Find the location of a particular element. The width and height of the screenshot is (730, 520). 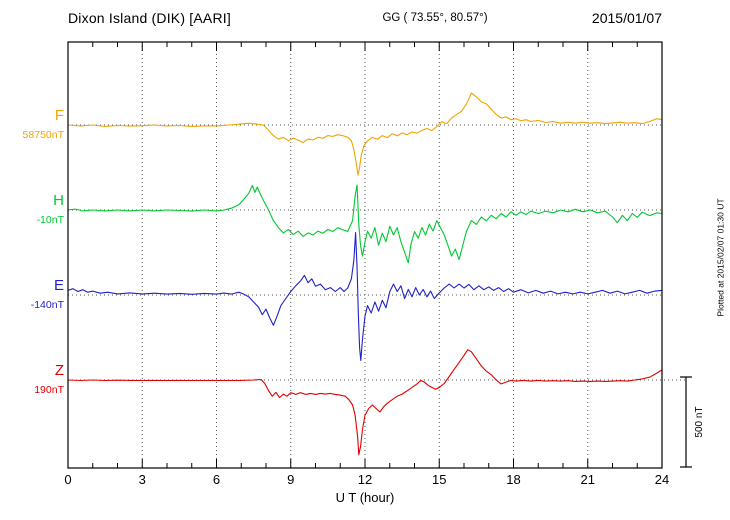

station-title: Dixon Island (DIK) [AARI] is located at coordinates (149, 18).